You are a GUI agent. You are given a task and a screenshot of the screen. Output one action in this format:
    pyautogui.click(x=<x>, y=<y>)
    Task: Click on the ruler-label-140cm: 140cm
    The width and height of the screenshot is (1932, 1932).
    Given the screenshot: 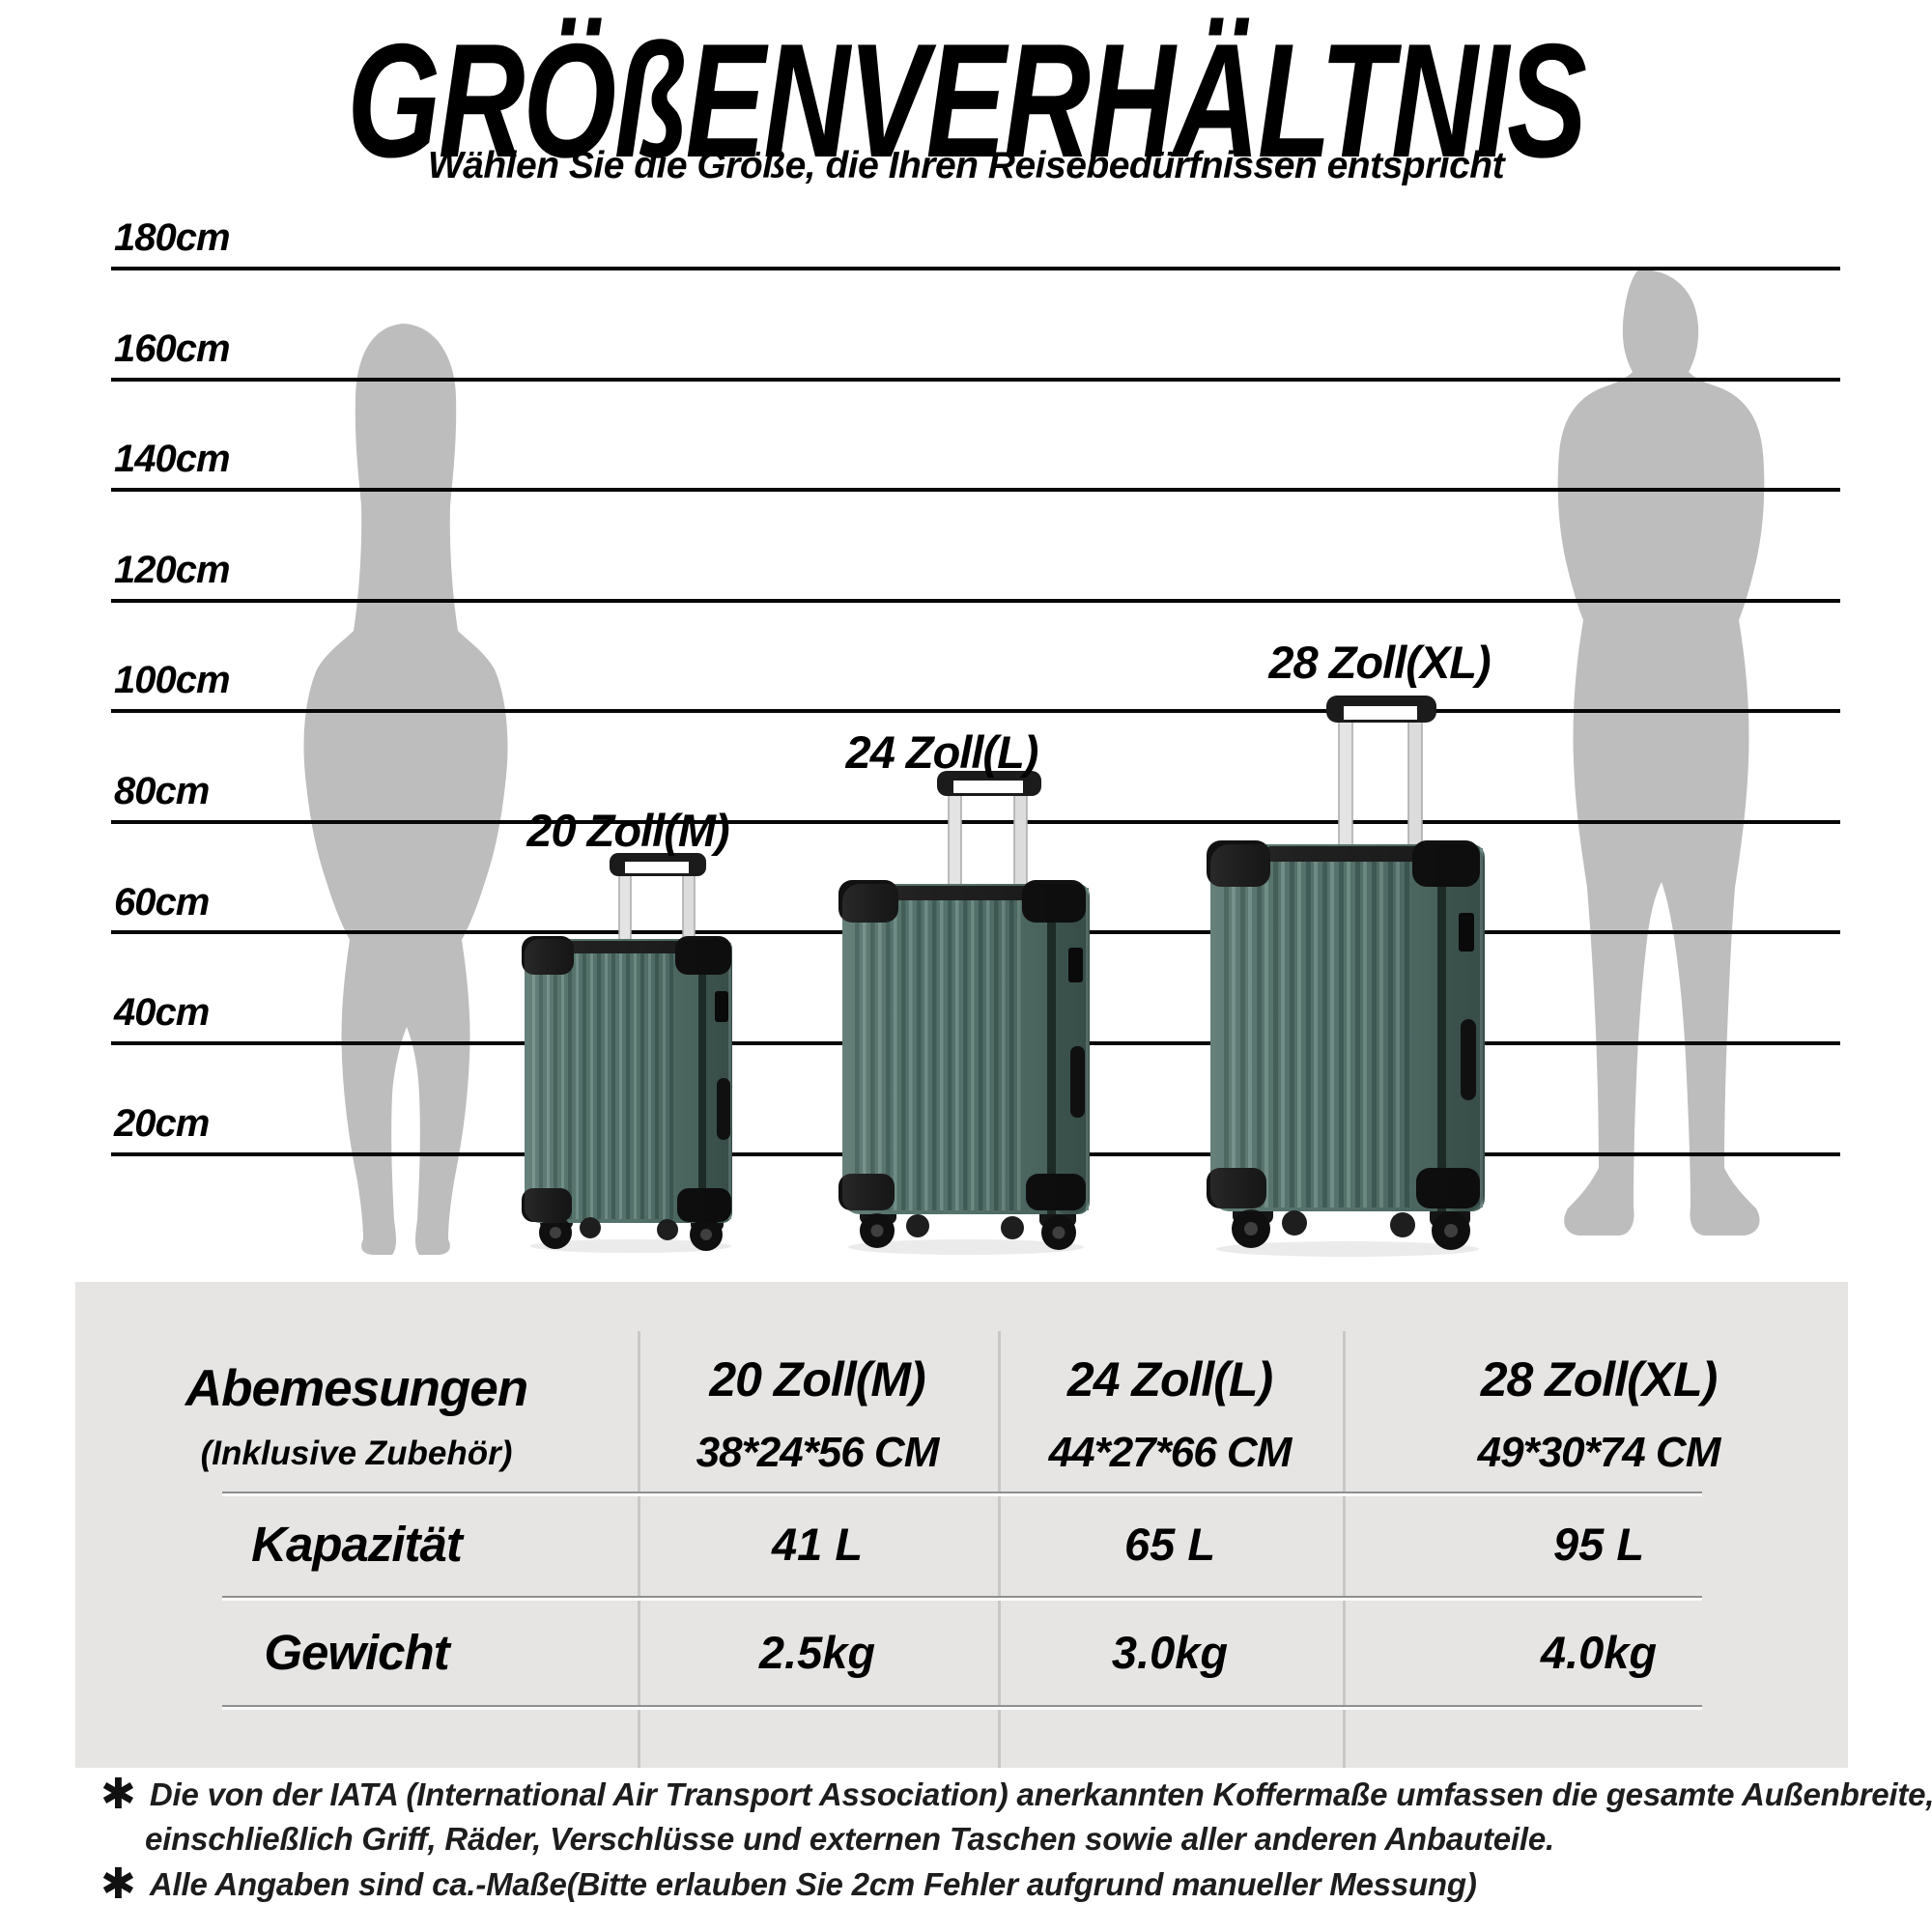 What is the action you would take?
    pyautogui.click(x=172, y=459)
    